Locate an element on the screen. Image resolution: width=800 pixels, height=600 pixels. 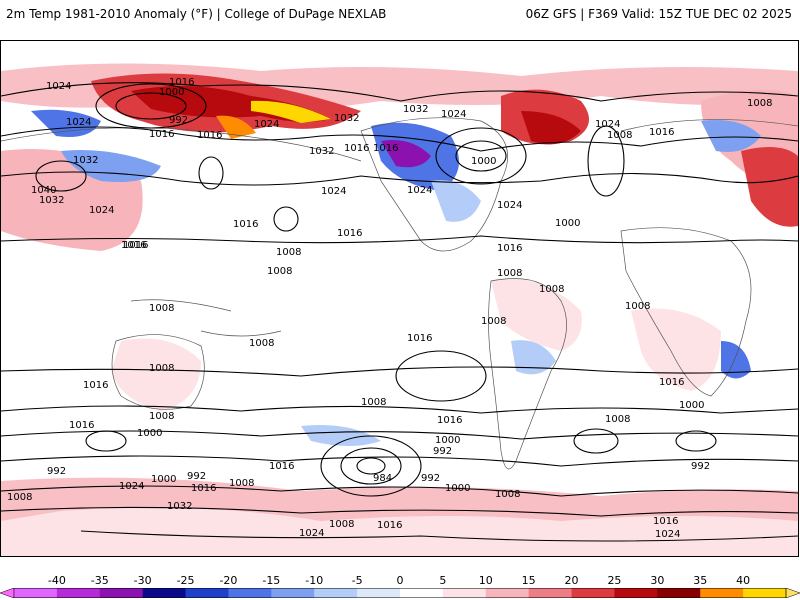
colorbar-tick-label: -5 is located at coordinates (357, 580).